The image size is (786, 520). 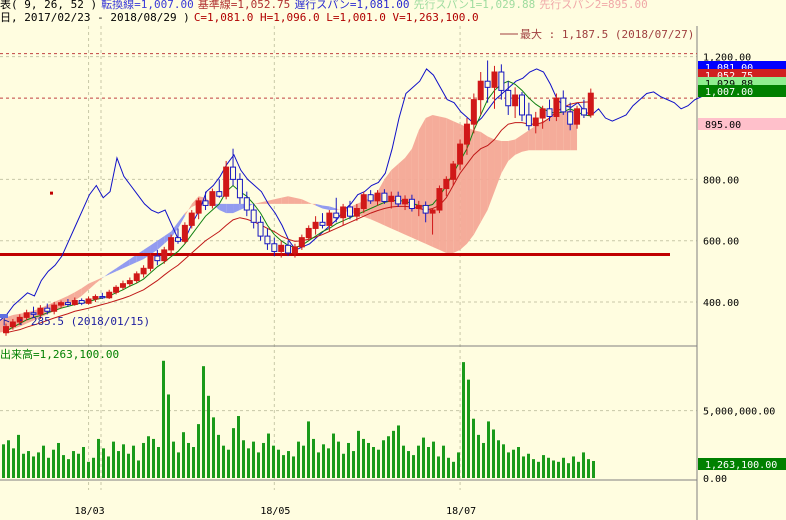 I want to click on volume-value-tag: 1,263,100.00, so click(x=741, y=465).